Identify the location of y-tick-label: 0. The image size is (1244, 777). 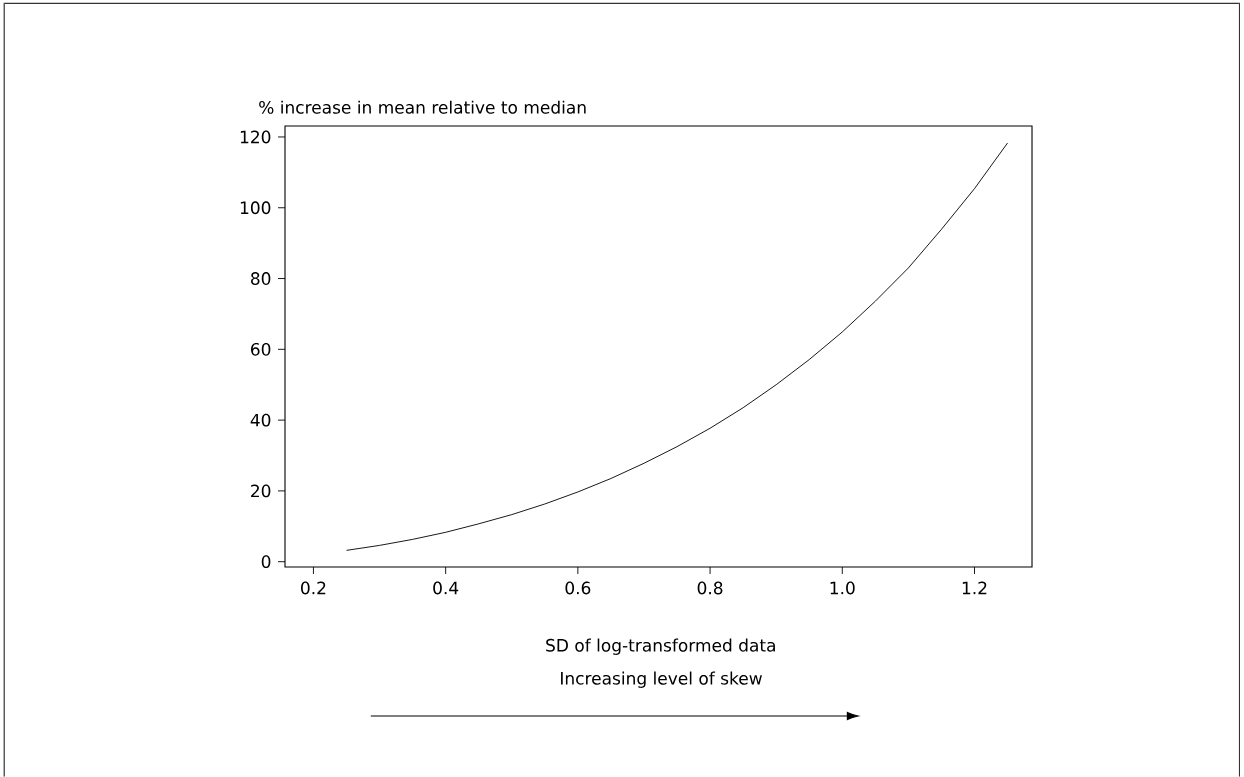
(266, 562).